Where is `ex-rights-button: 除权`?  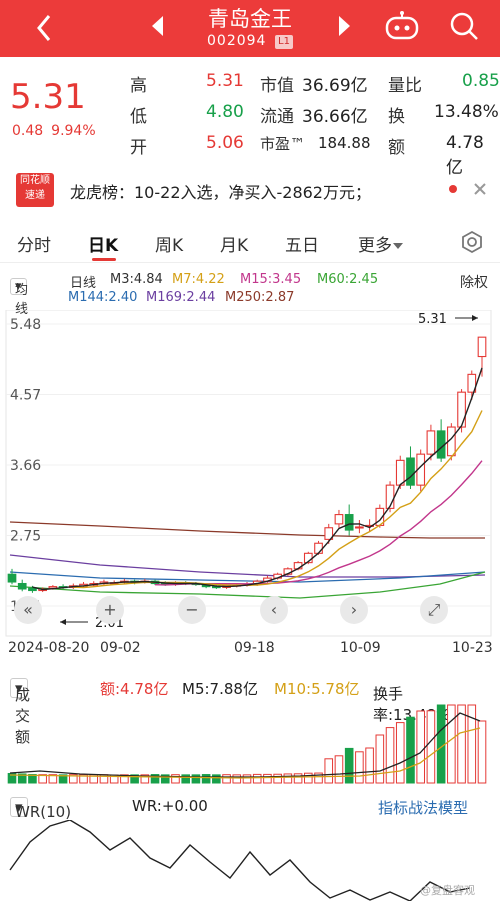 ex-rights-button: 除权 is located at coordinates (474, 283).